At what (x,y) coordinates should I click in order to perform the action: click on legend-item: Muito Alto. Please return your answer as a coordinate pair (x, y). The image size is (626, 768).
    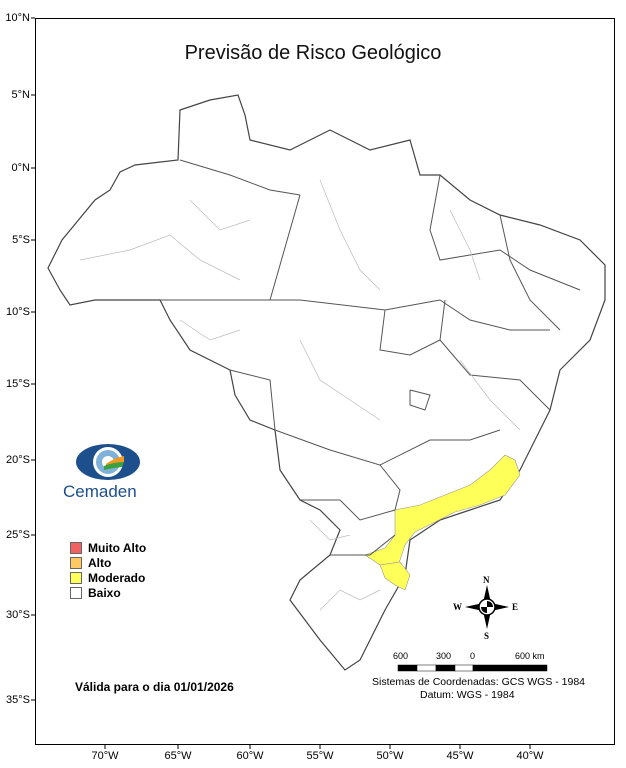
    Looking at the image, I should click on (108, 548).